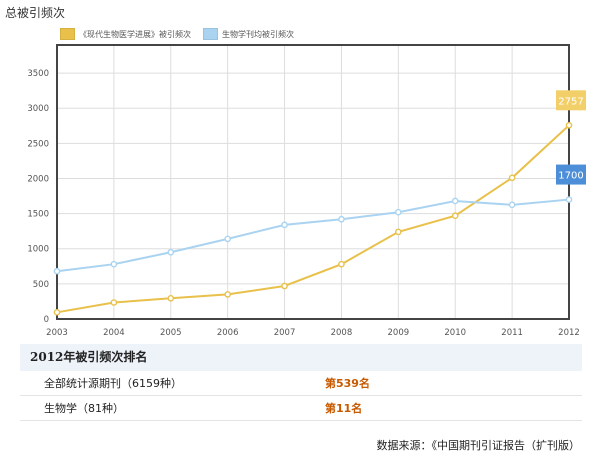 The width and height of the screenshot is (592, 455). What do you see at coordinates (301, 408) in the screenshot?
I see `ranking-row-biology: 生物学（81种） 第11名` at bounding box center [301, 408].